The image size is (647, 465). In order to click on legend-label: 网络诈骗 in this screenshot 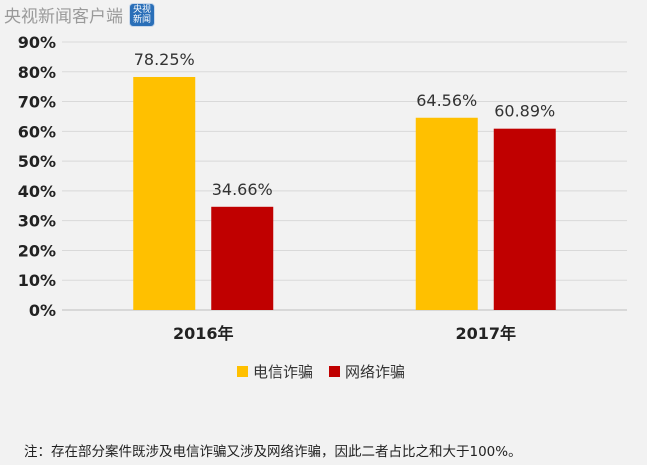, I will do `click(375, 372)`.